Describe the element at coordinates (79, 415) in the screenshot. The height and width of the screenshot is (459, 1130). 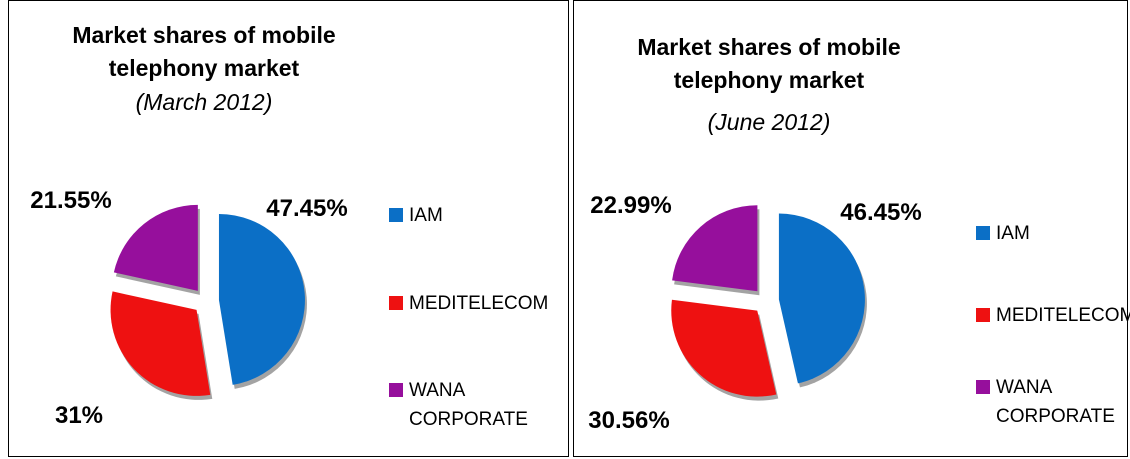
I see `data-label: 31%` at that location.